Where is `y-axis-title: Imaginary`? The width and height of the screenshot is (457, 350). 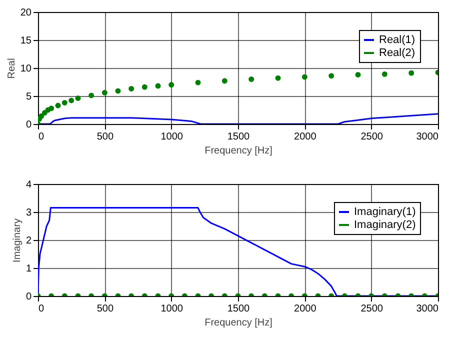 y-axis-title: Imaginary is located at coordinates (17, 240).